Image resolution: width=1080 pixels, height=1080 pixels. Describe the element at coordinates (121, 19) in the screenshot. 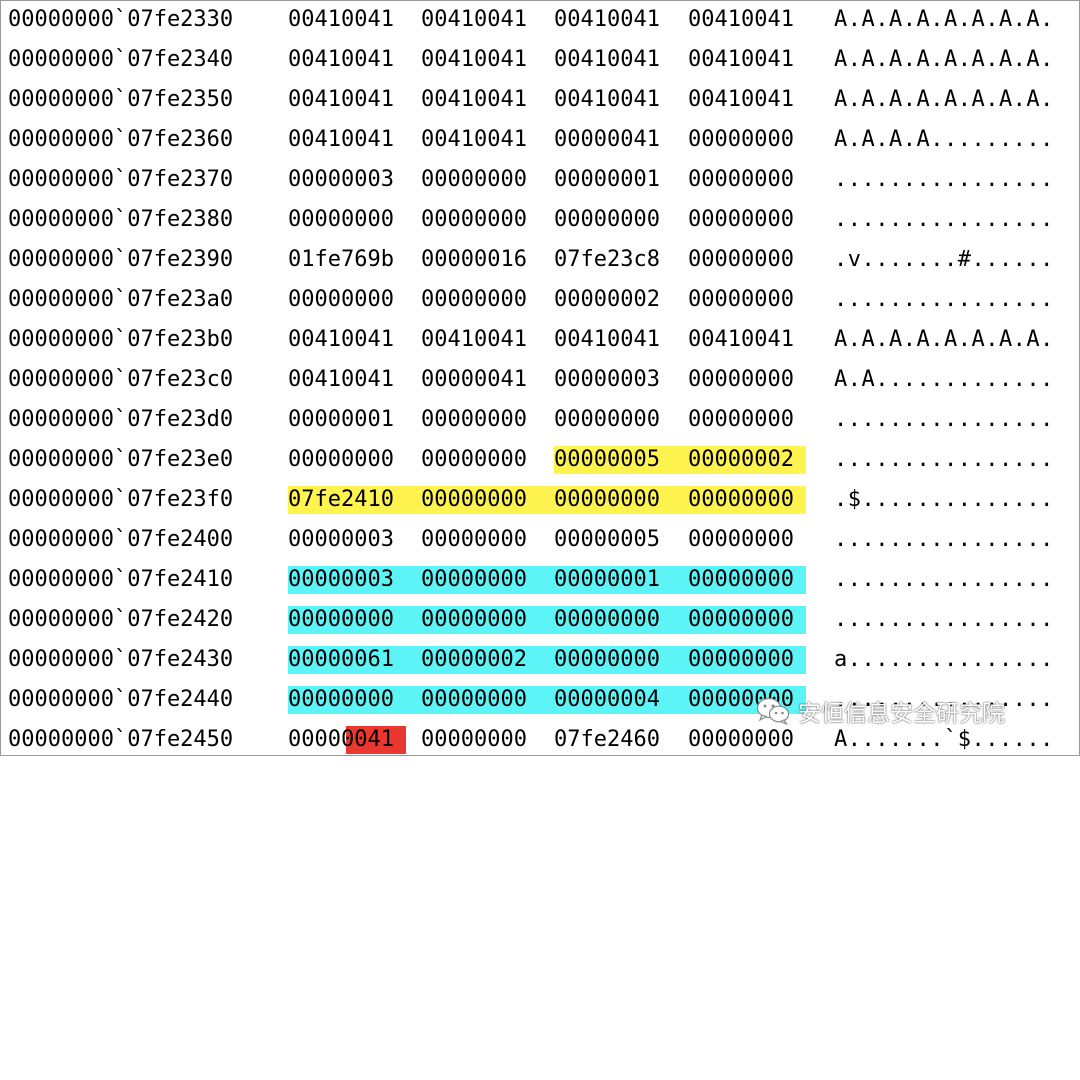

I see `row-address: 00000000`07fe2330` at that location.